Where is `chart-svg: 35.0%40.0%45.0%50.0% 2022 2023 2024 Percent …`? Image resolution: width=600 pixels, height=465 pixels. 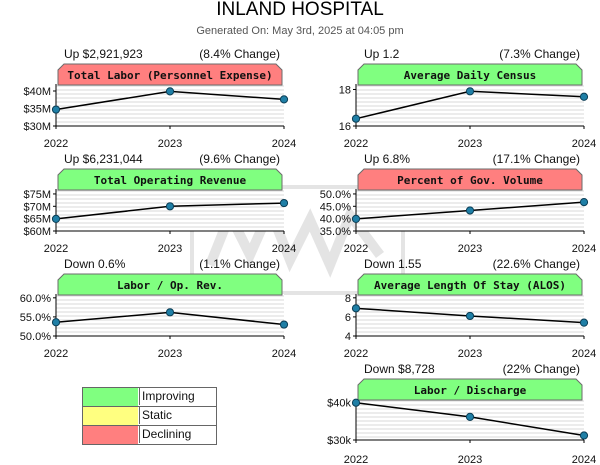 chart-svg: 35.0%40.0%45.0%50.0% 2022 2023 2024 Percent … is located at coordinates (458, 211).